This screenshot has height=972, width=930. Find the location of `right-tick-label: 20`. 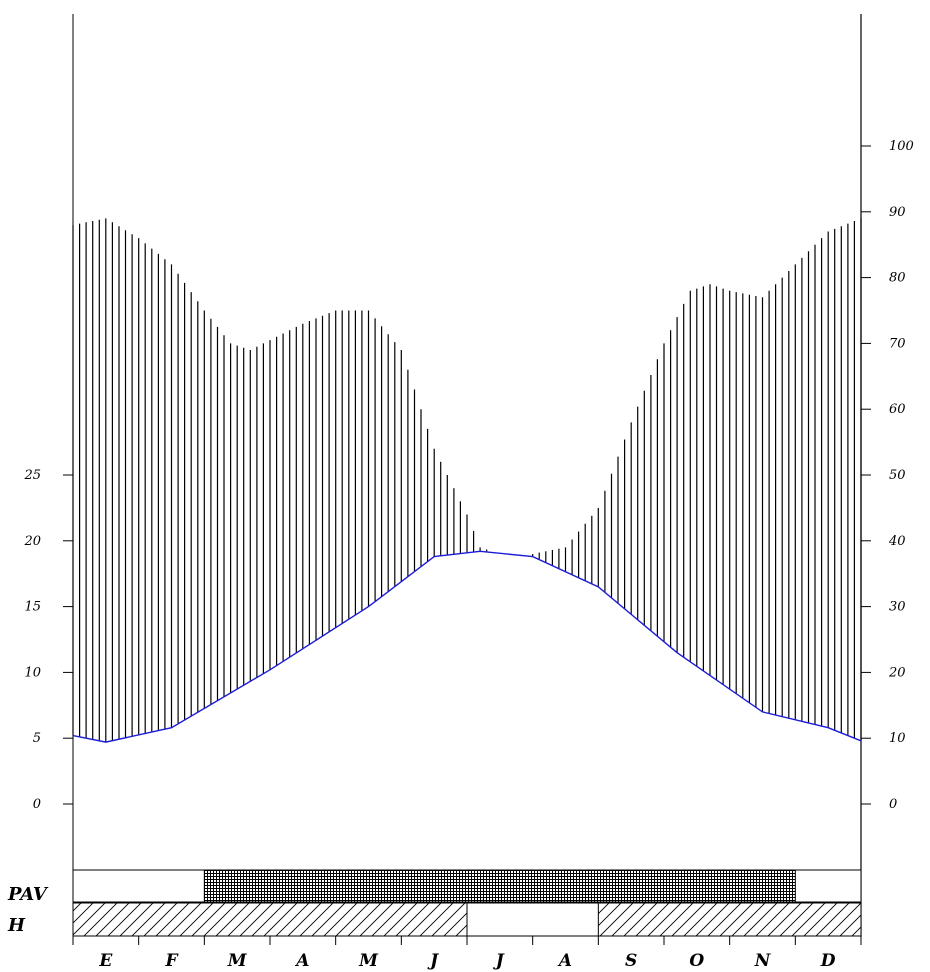

right-tick-label: 20 is located at coordinates (897, 672).